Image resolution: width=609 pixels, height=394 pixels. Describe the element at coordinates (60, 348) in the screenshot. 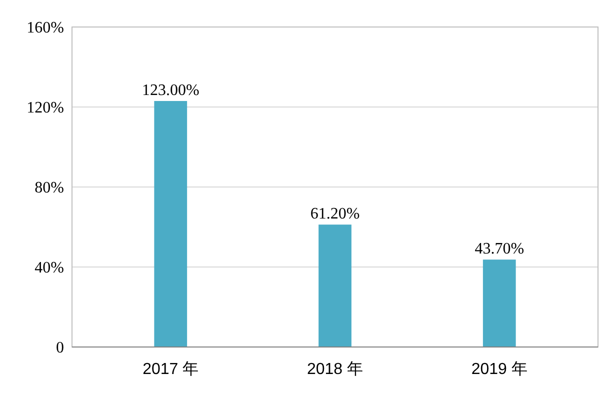

I see `y-tick-label: 0` at that location.